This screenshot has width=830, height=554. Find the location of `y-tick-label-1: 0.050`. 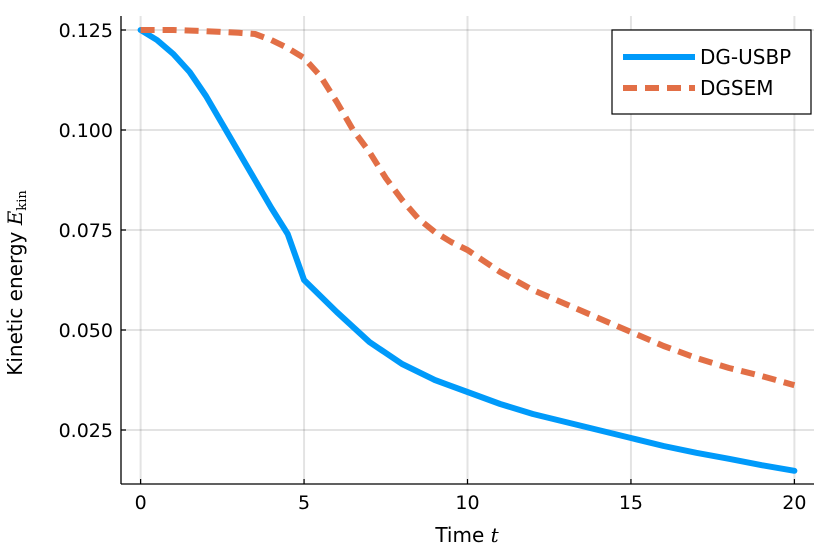

y-tick-label-1: 0.050 is located at coordinates (86, 331).